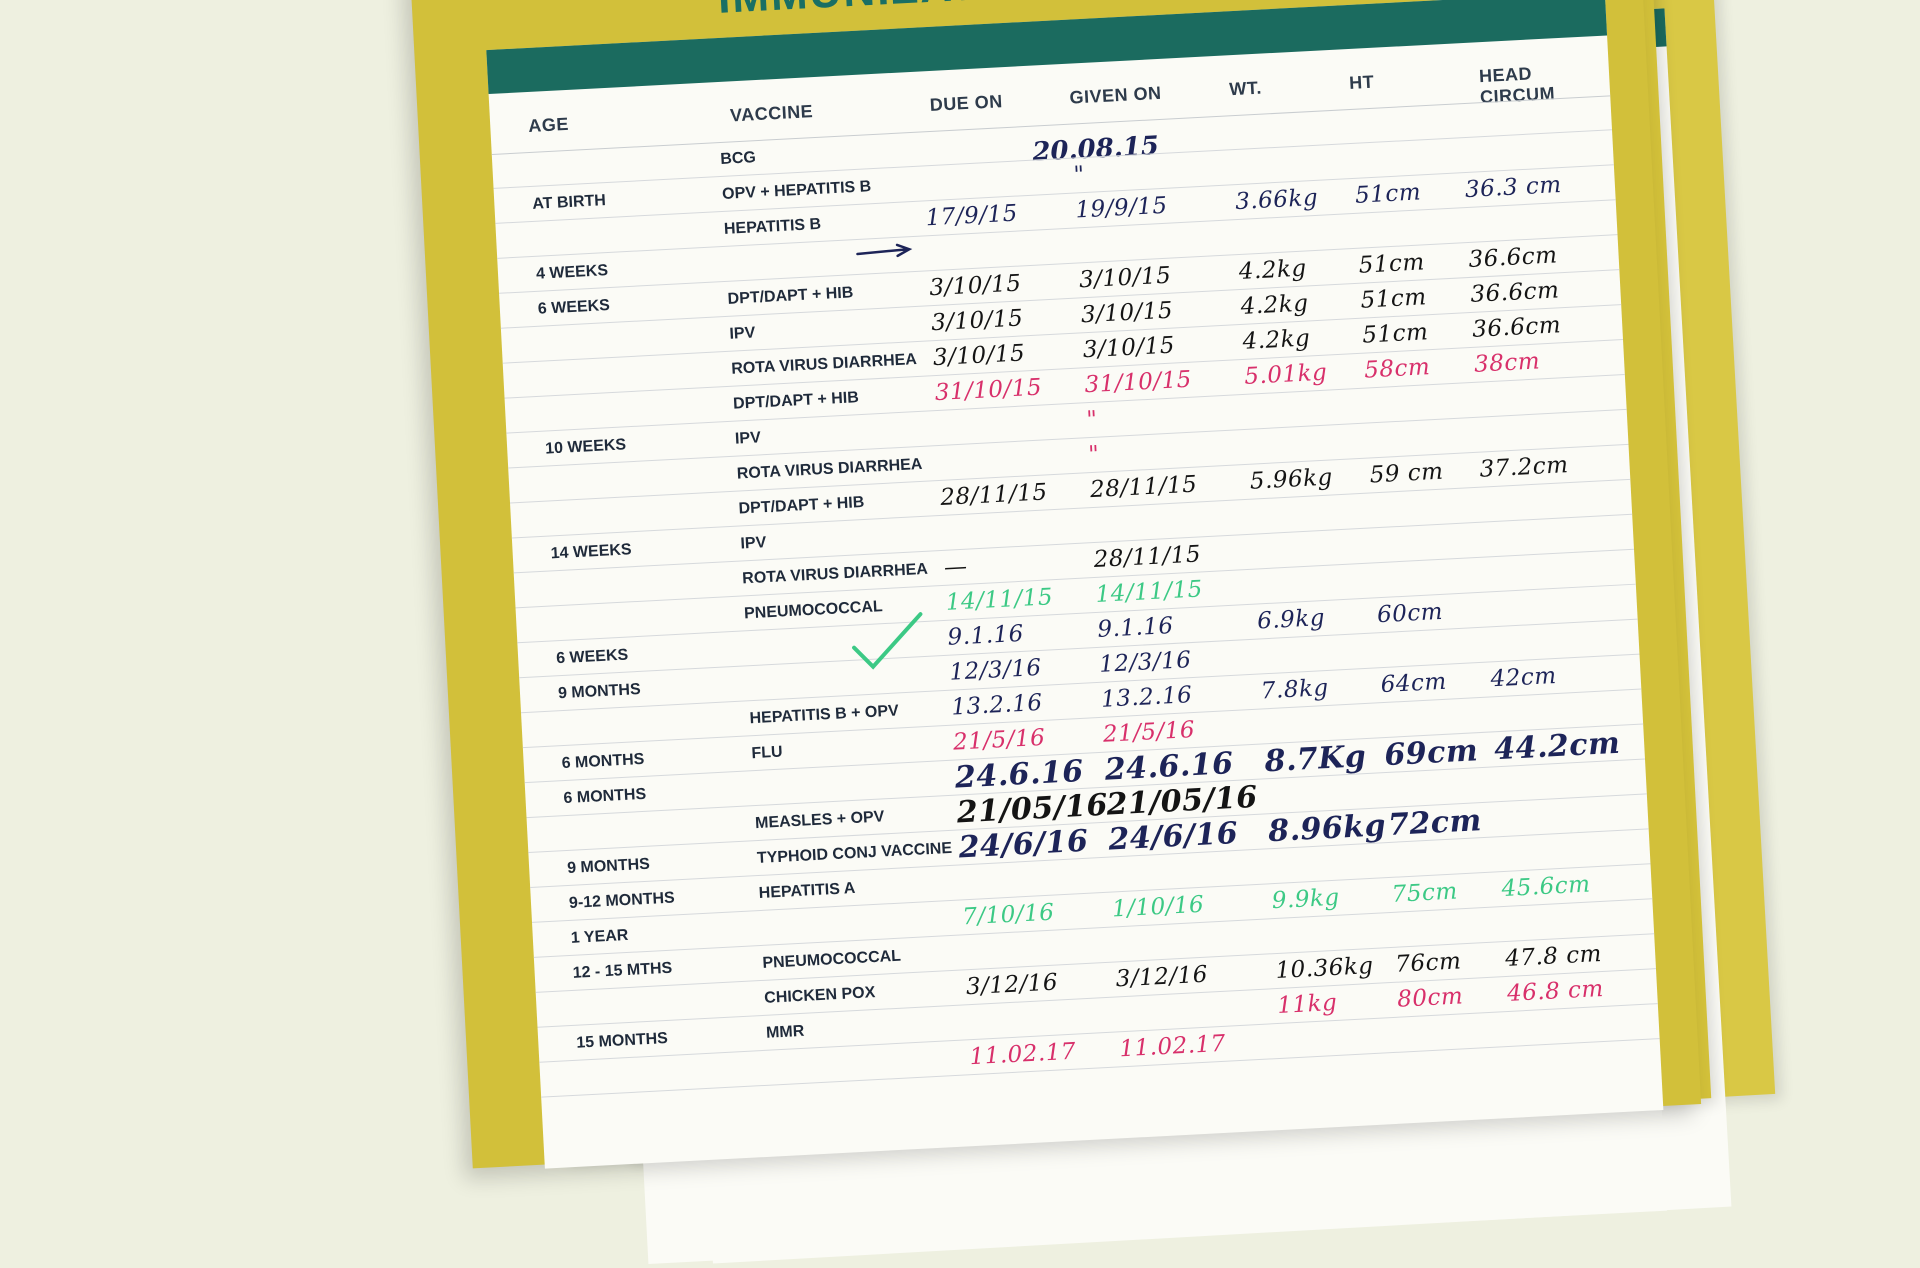  Describe the element at coordinates (884, 250) in the screenshot. I see `arrow-icon` at that location.